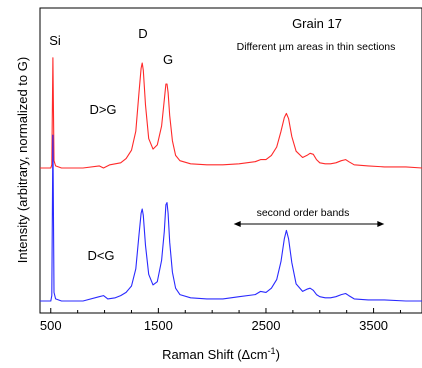 This screenshot has width=422, height=368. Describe the element at coordinates (316, 47) in the screenshot. I see `chart-subtitle: Different µm areas in thin sections` at that location.